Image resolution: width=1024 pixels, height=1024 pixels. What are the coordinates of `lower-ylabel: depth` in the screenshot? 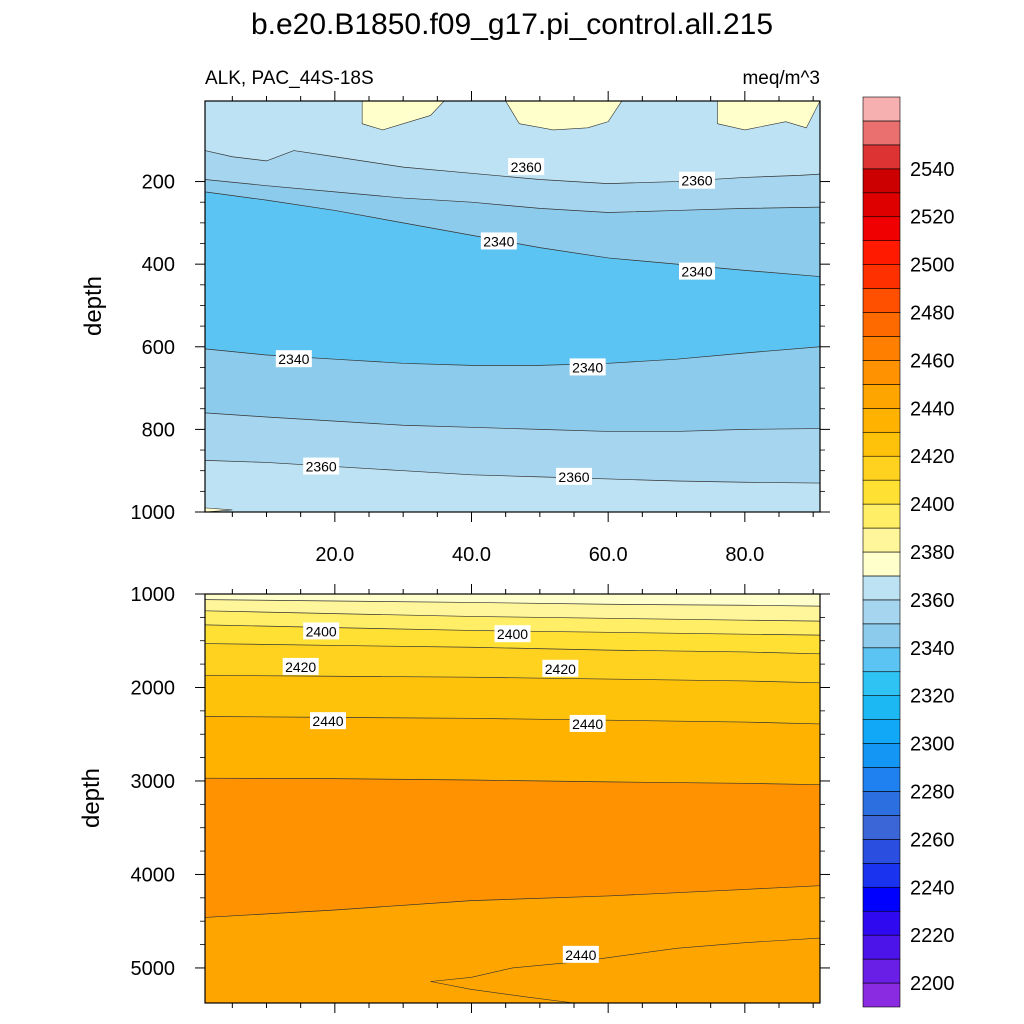 It's located at (91, 798).